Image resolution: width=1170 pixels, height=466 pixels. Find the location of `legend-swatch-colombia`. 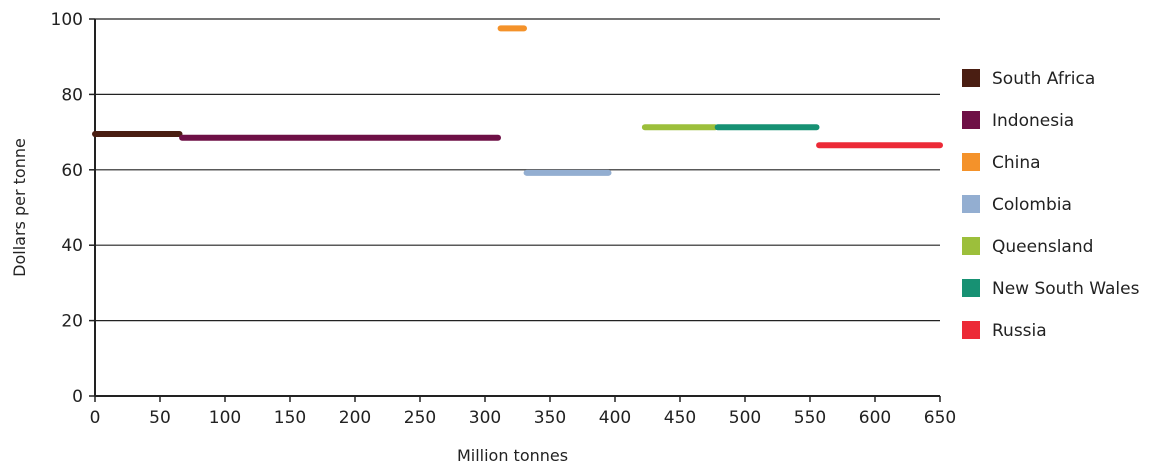

legend-swatch-colombia is located at coordinates (971, 204).